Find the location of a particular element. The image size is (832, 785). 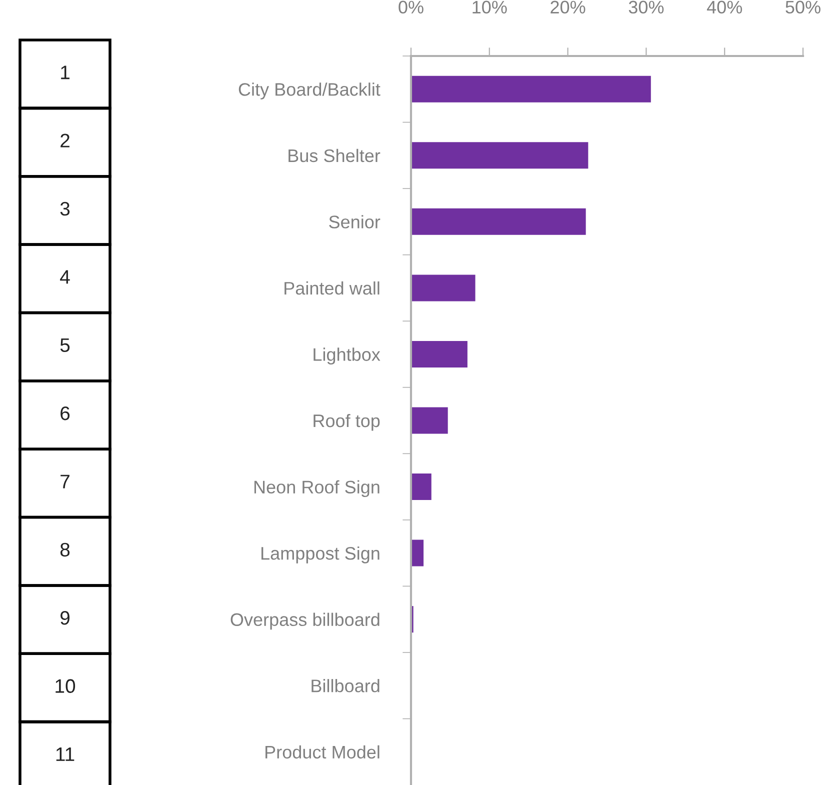

text: 11 is located at coordinates (65, 754).